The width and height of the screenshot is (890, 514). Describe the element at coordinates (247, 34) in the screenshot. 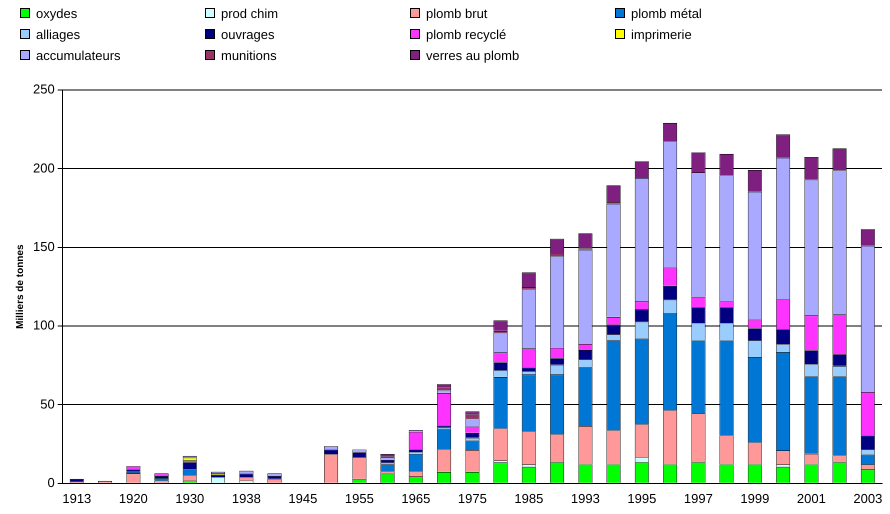

I see `legend-label: ouvrages` at that location.